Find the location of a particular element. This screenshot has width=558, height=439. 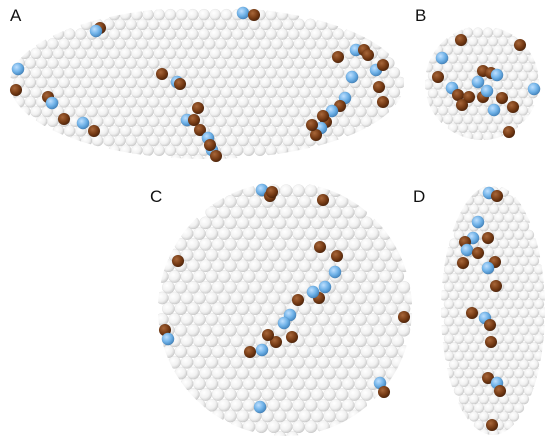

panel-label-b: B is located at coordinates (421, 15).